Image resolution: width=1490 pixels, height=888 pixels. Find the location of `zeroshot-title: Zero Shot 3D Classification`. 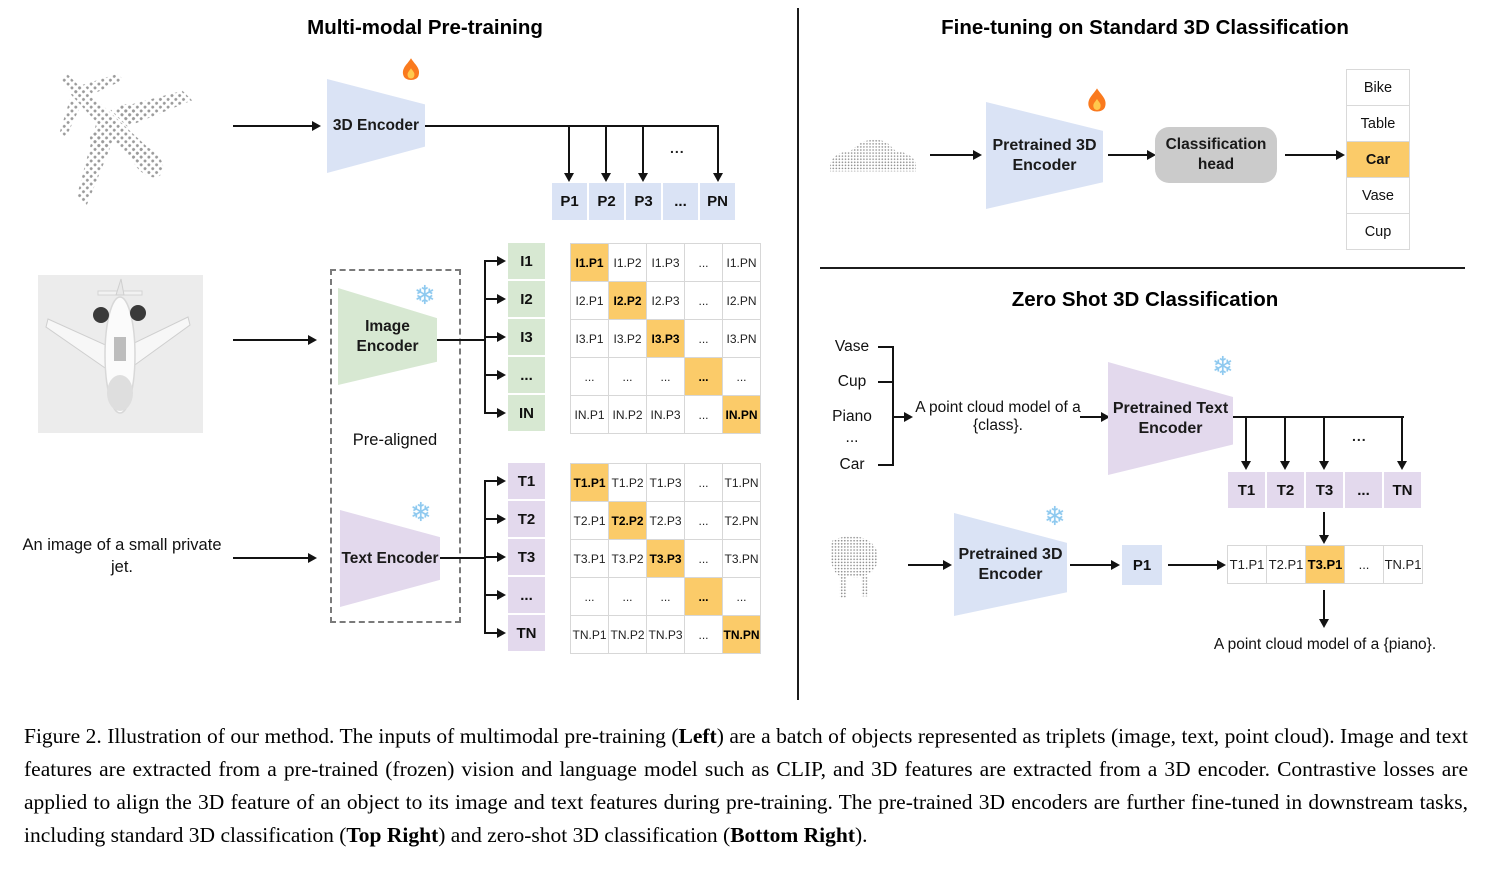

zeroshot-title: Zero Shot 3D Classification is located at coordinates (1145, 299).